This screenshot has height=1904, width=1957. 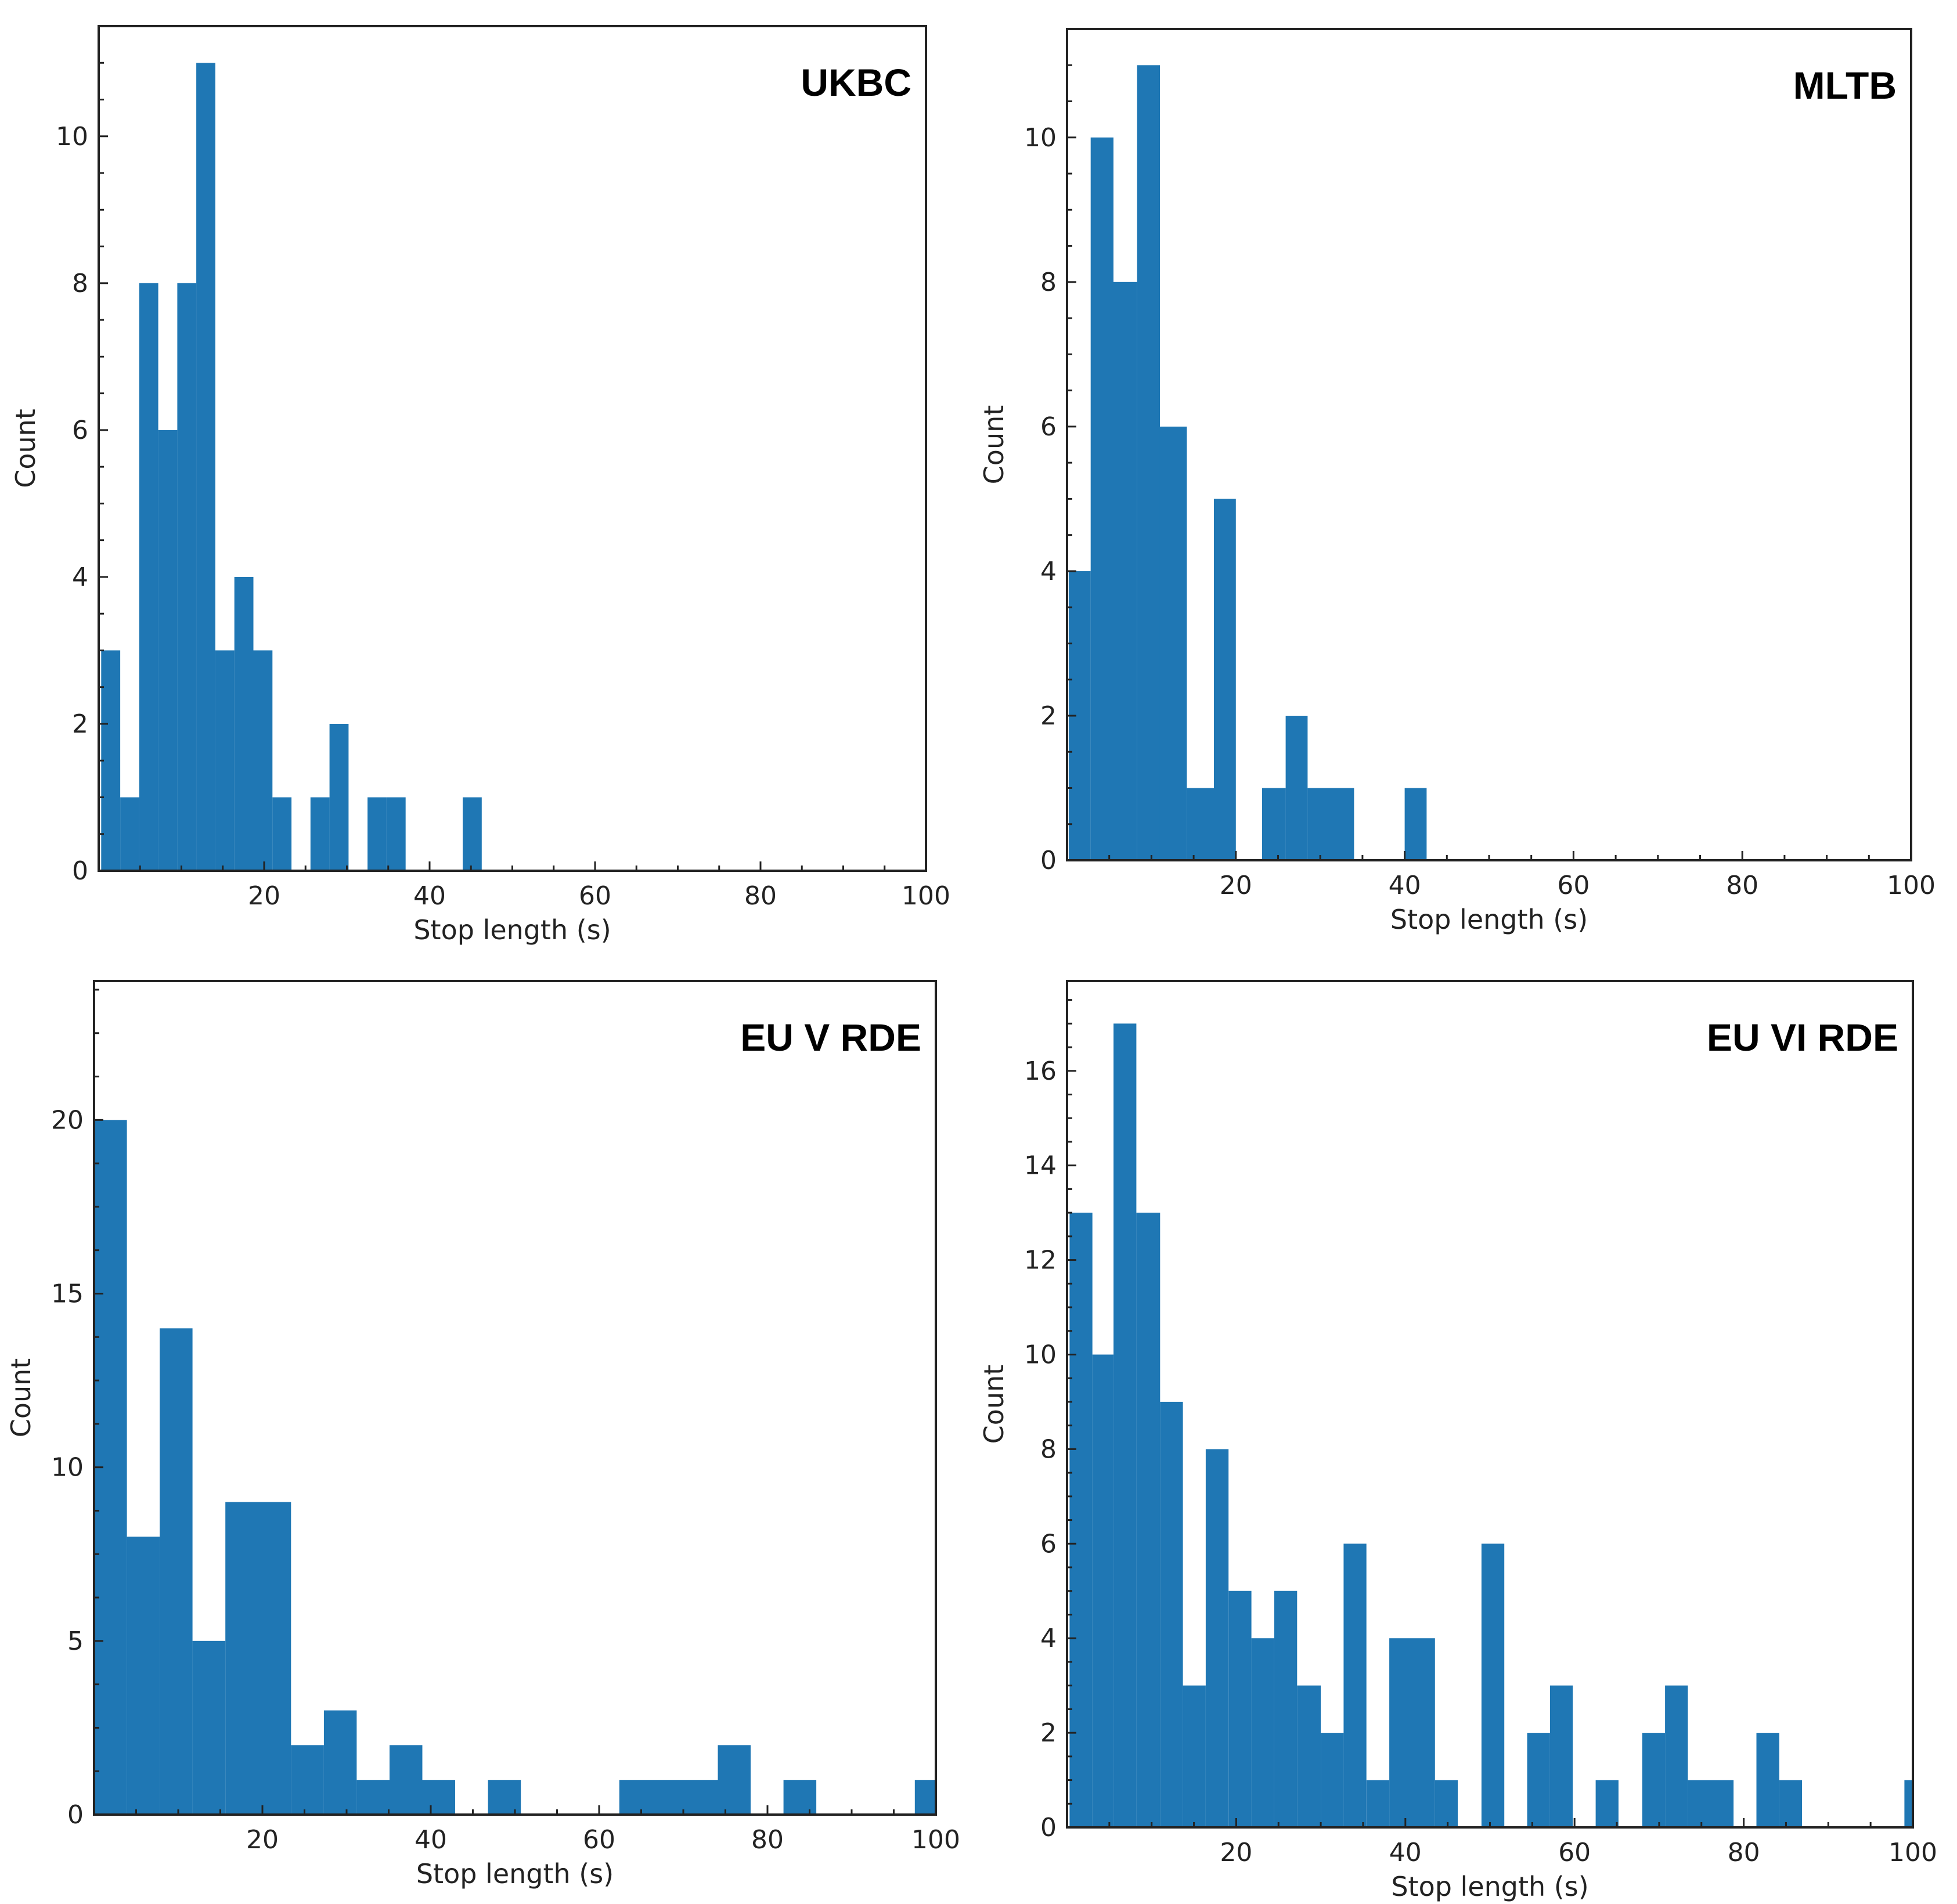 I want to click on panel-title: UKBC, so click(x=856, y=82).